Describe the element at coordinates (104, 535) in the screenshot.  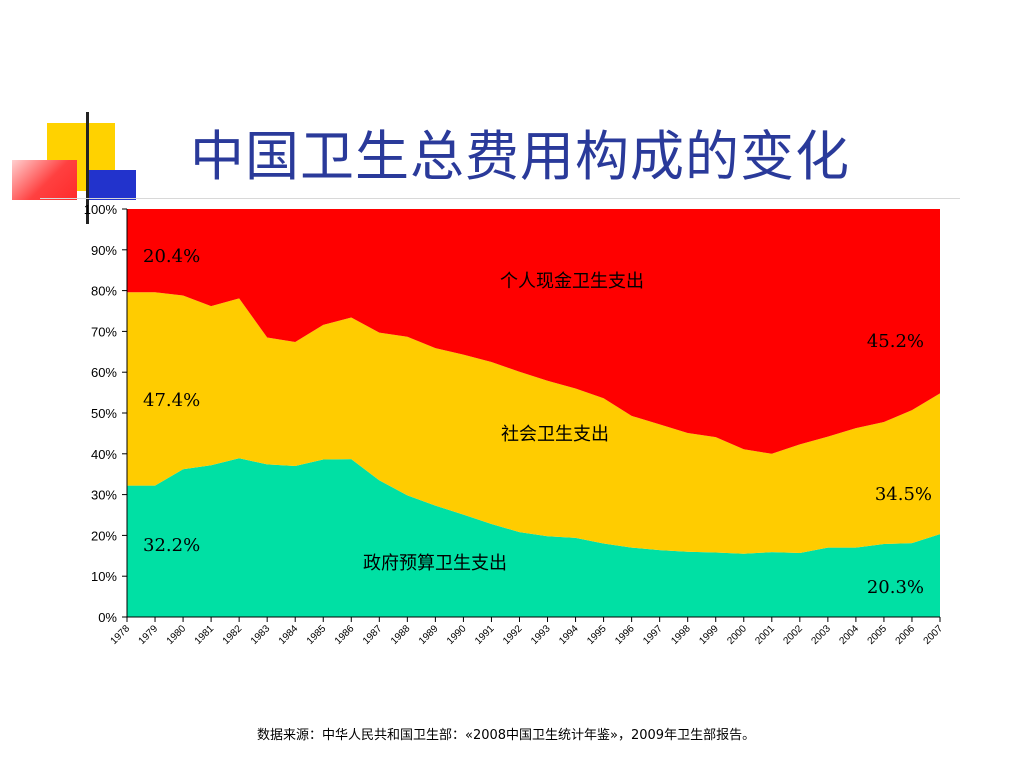
I see `y-tick-label: 20%` at that location.